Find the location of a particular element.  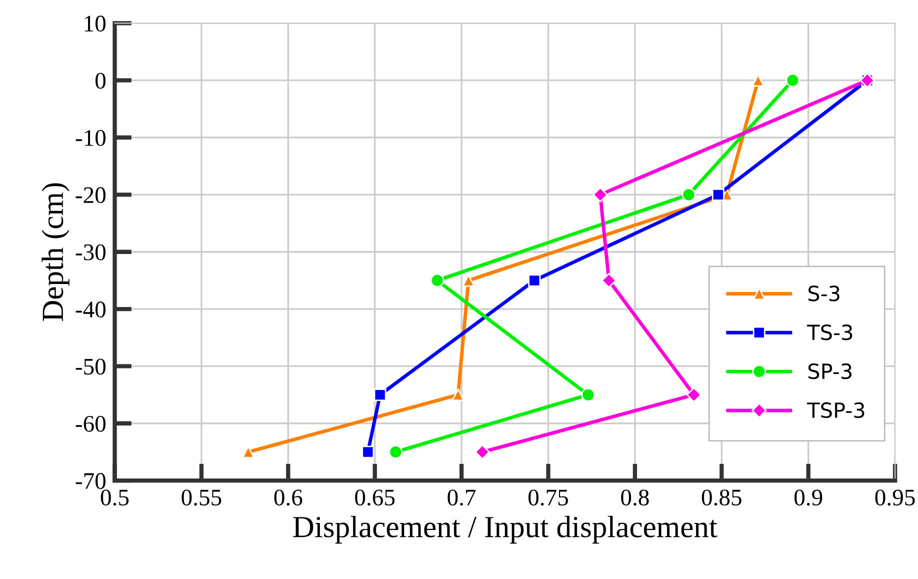

legend-label: S-3 is located at coordinates (824, 294).